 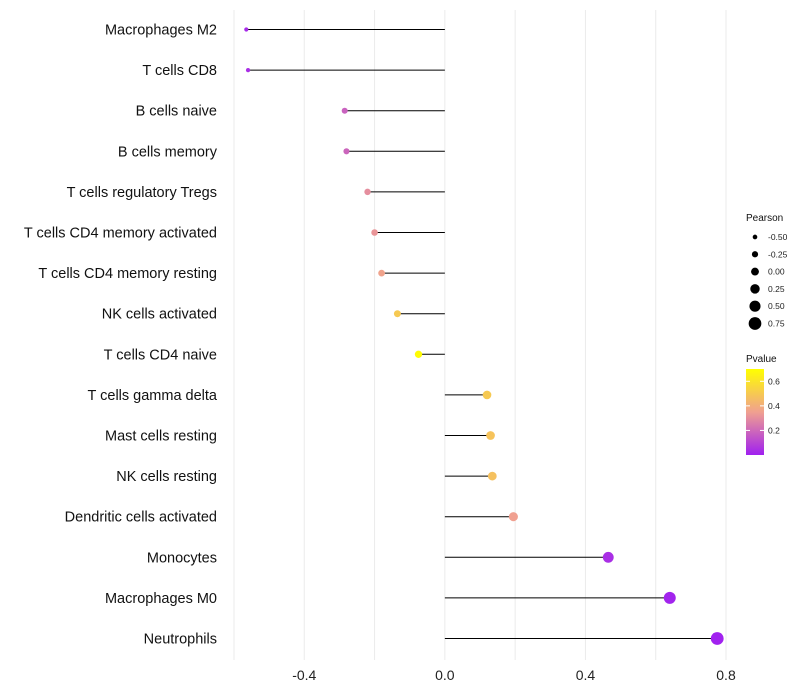 I want to click on pearson-size-legend: Pearson -0.50 -0.25 0.00 0.25 0.50 0.75, so click(x=767, y=271).